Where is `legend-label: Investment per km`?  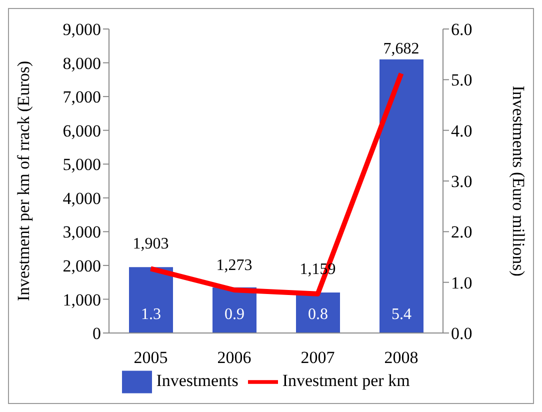 legend-label: Investment per km is located at coordinates (346, 380).